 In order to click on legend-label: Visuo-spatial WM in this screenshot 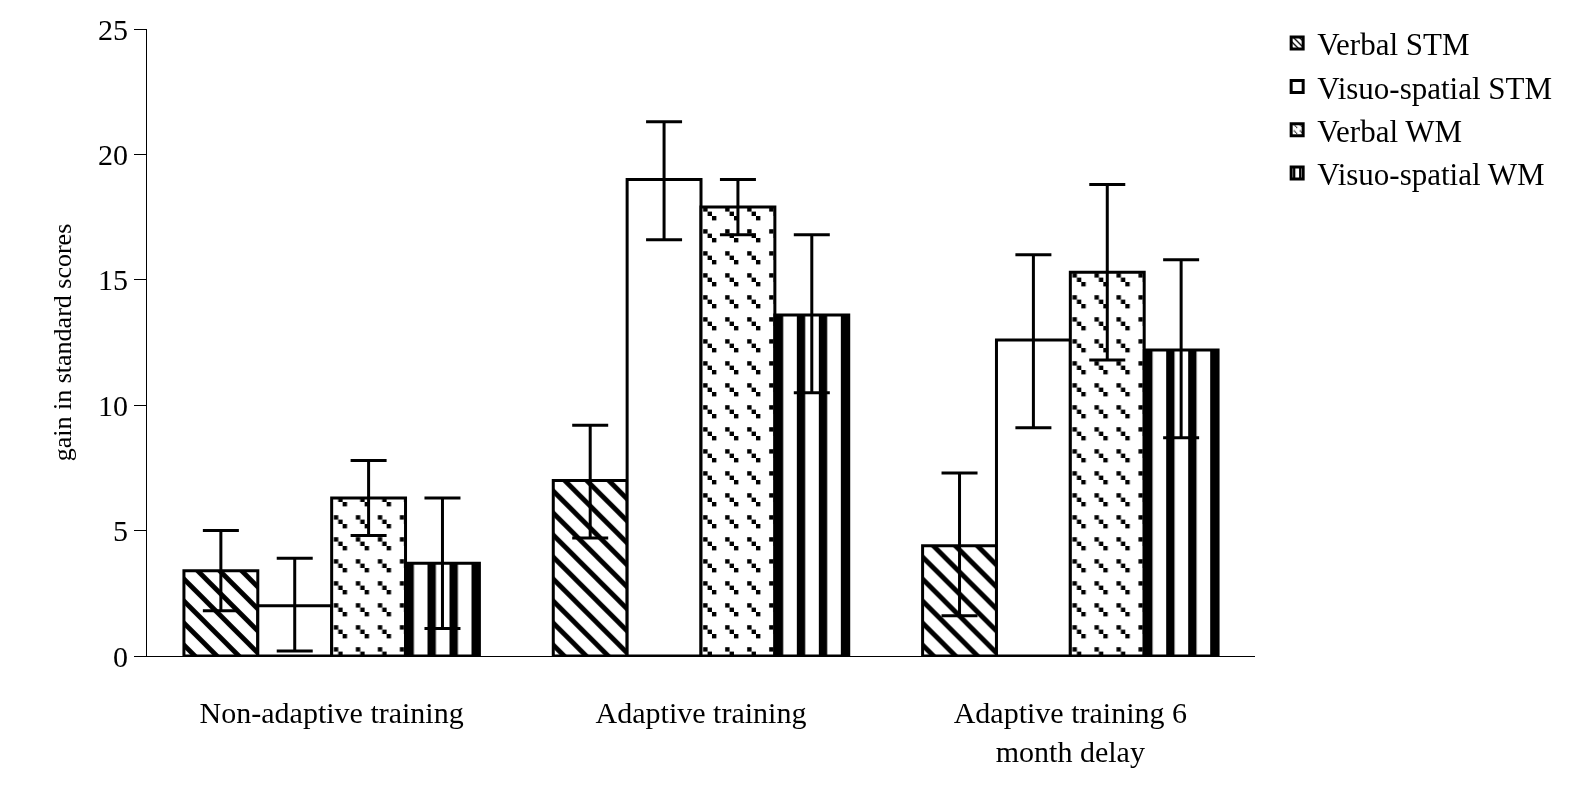, I will do `click(1431, 175)`.